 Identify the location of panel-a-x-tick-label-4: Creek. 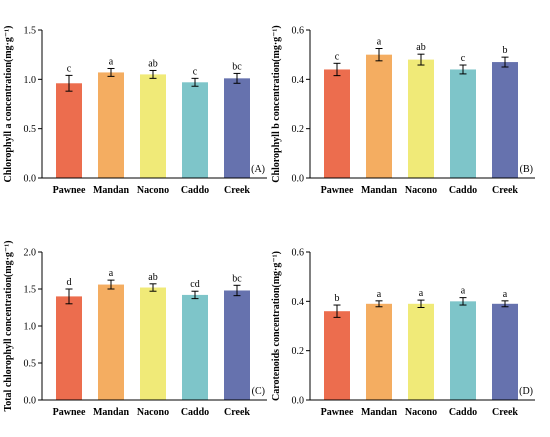
(237, 190).